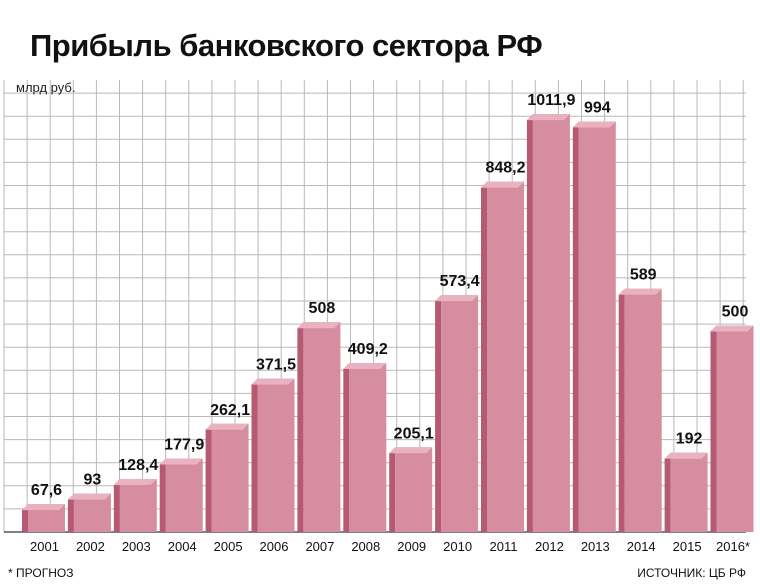  I want to click on bar-2006, so click(273, 455).